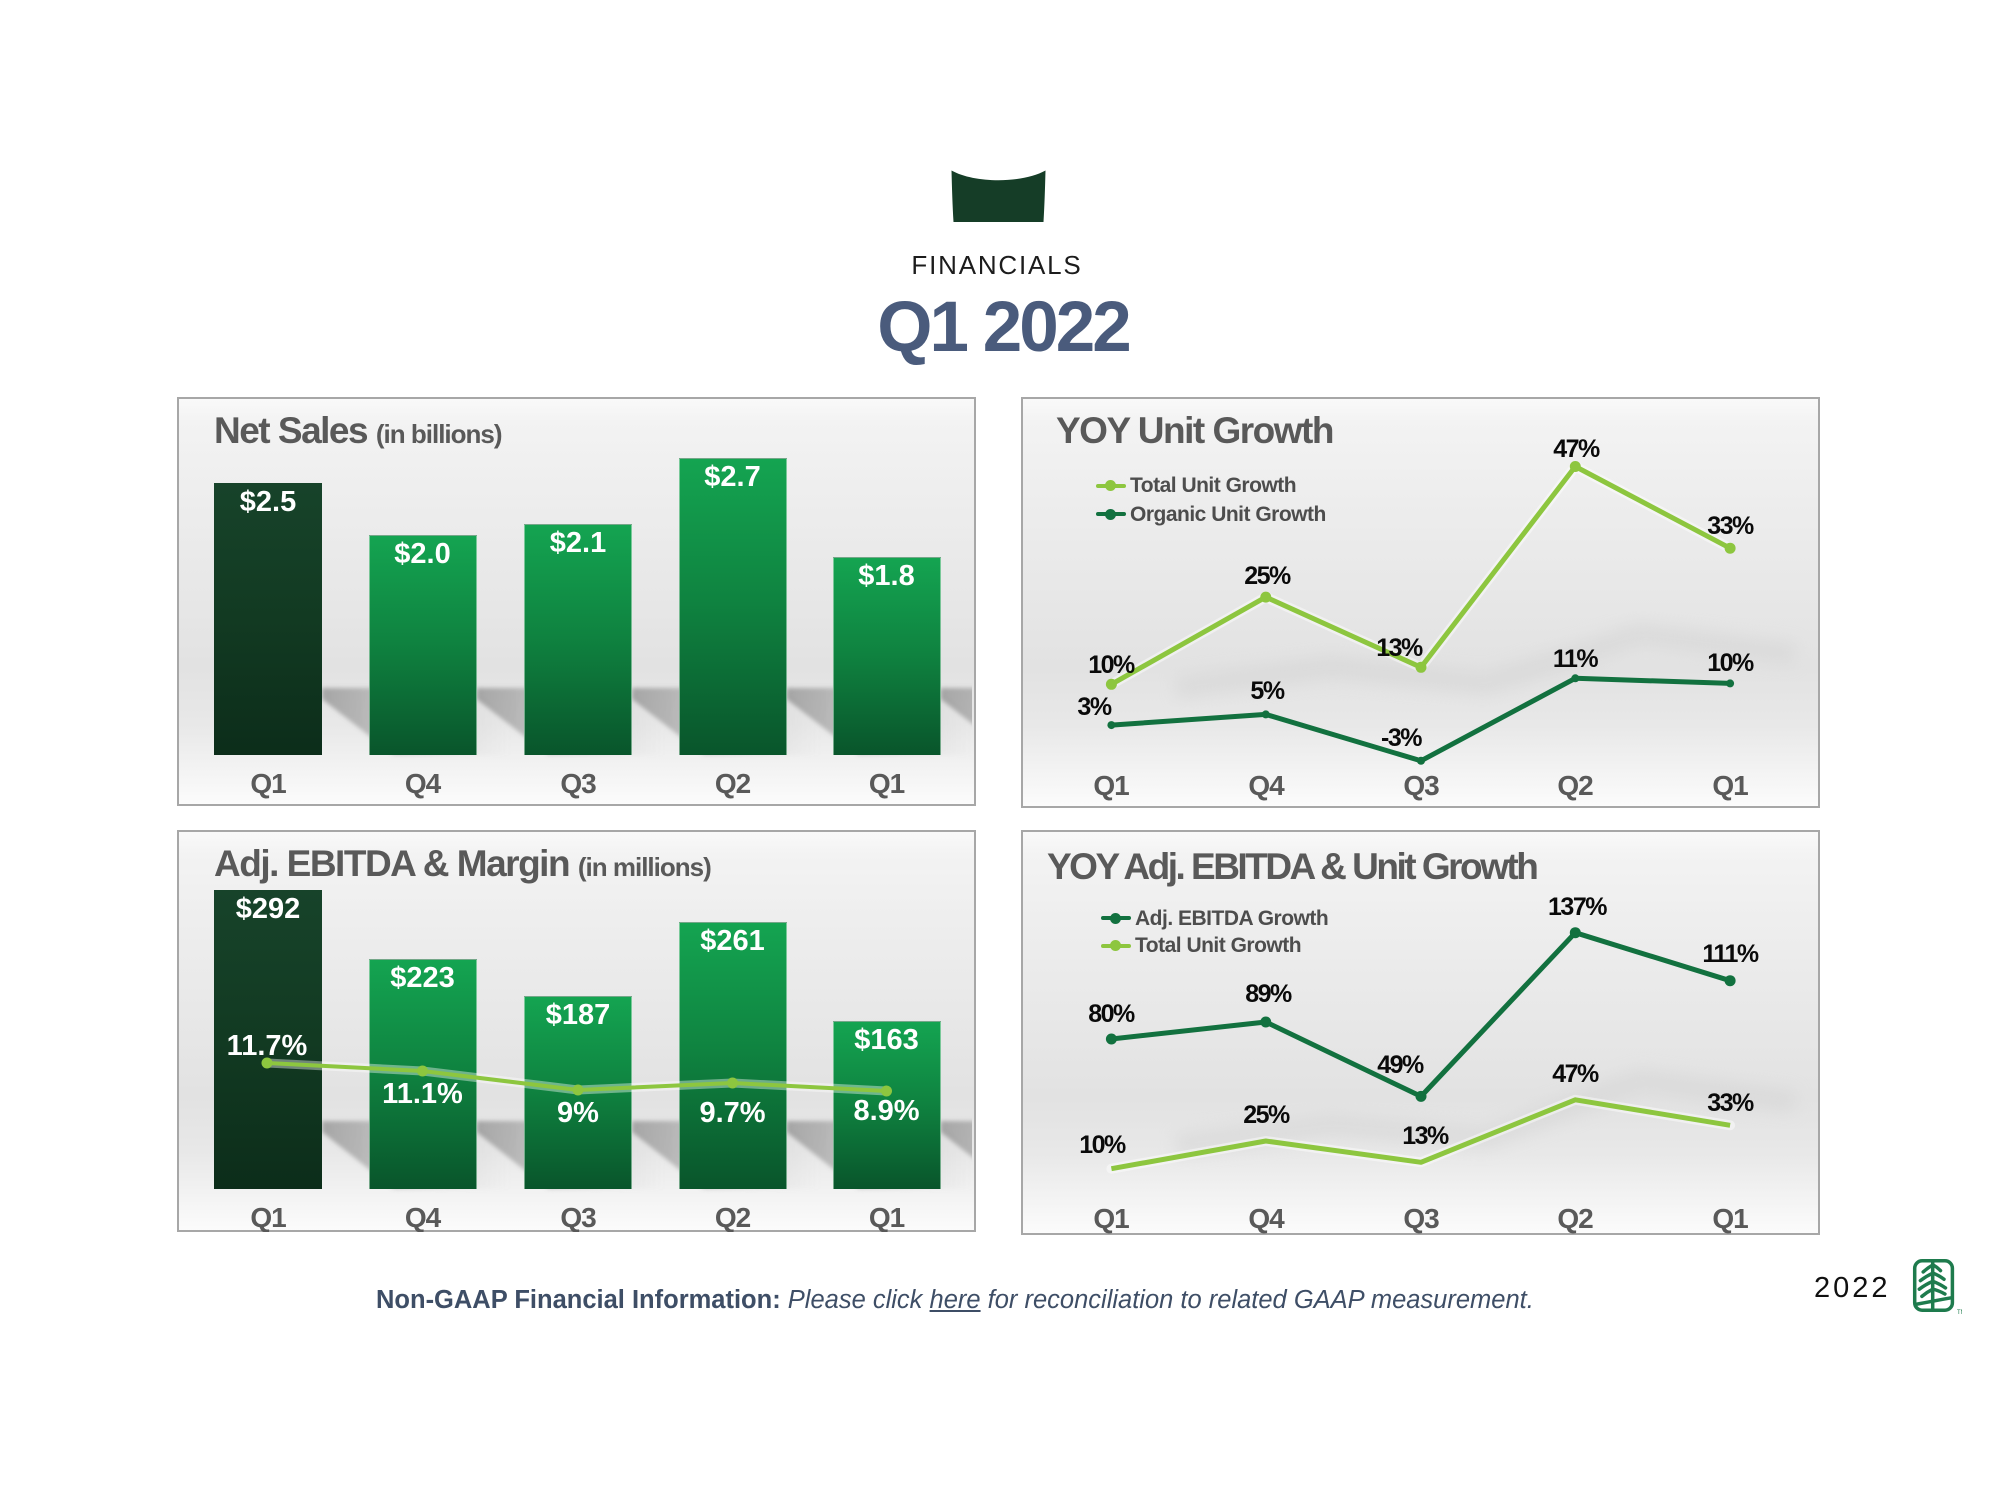  Describe the element at coordinates (1959, 1313) in the screenshot. I see `svg-text: TM` at that location.